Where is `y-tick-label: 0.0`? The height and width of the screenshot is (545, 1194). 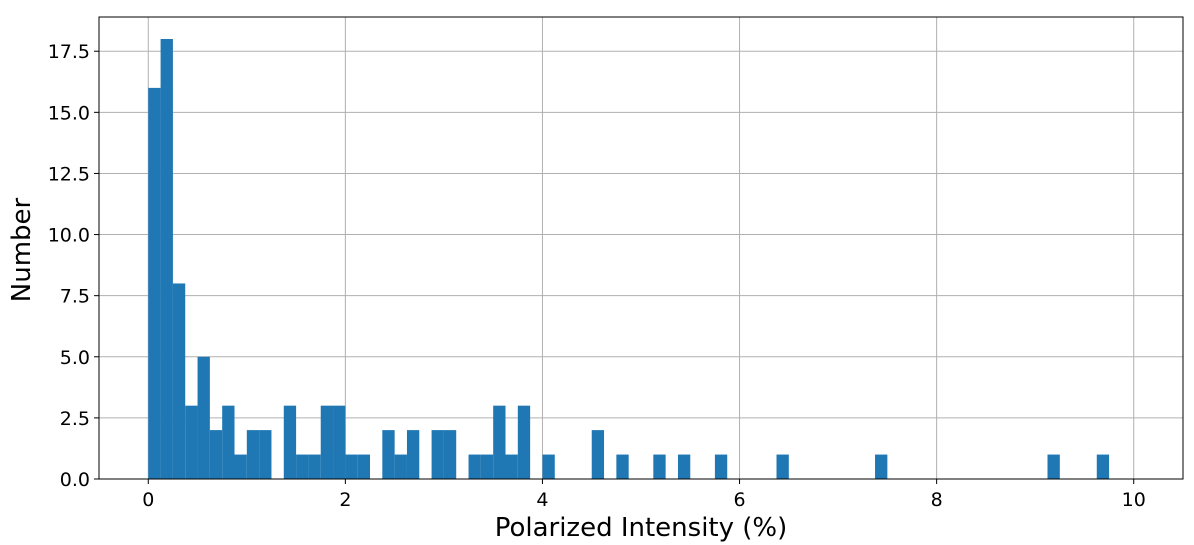 y-tick-label: 0.0 is located at coordinates (75, 480).